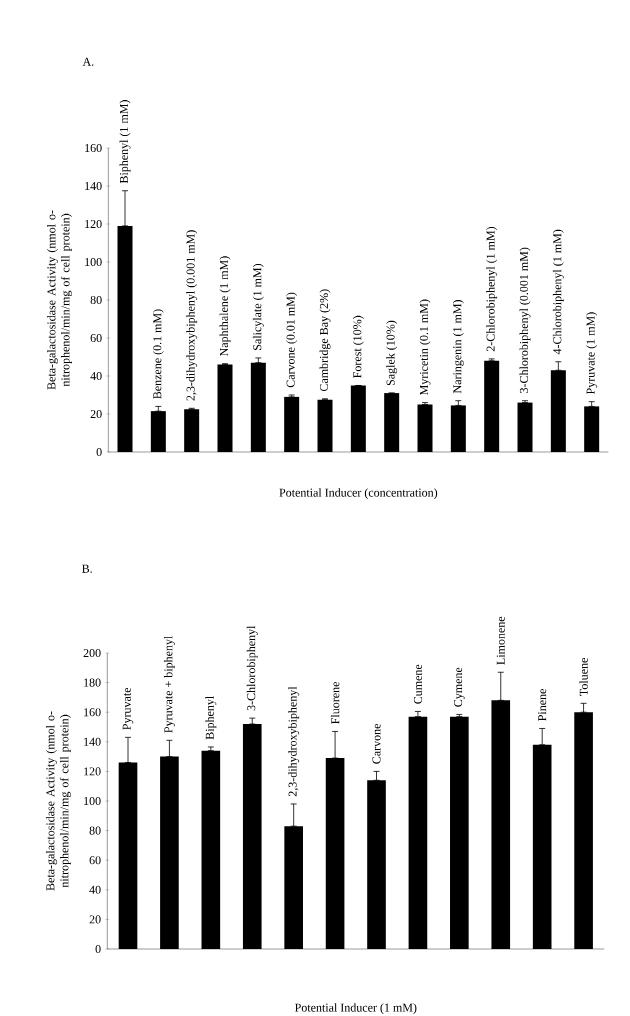  What do you see at coordinates (92, 653) in the screenshot?
I see `y-tick-label: 200` at bounding box center [92, 653].